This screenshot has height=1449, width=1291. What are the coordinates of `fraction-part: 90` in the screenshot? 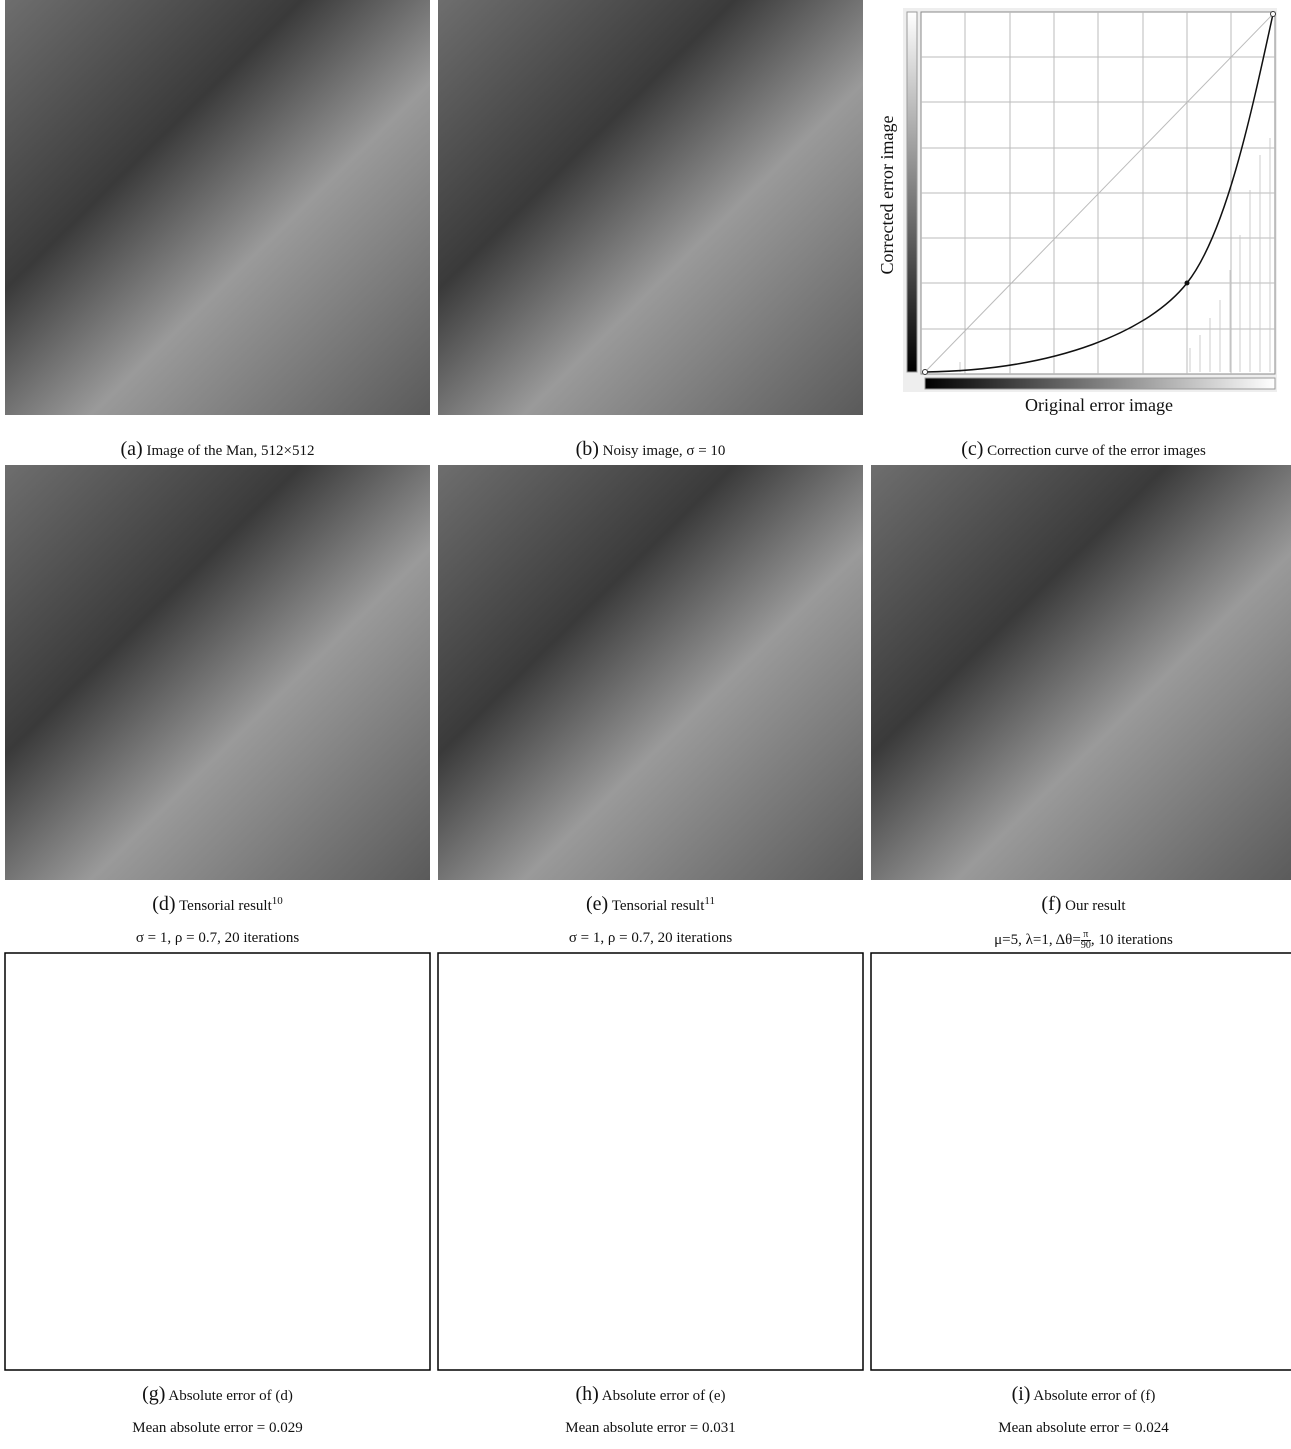 It's located at (1085, 945).